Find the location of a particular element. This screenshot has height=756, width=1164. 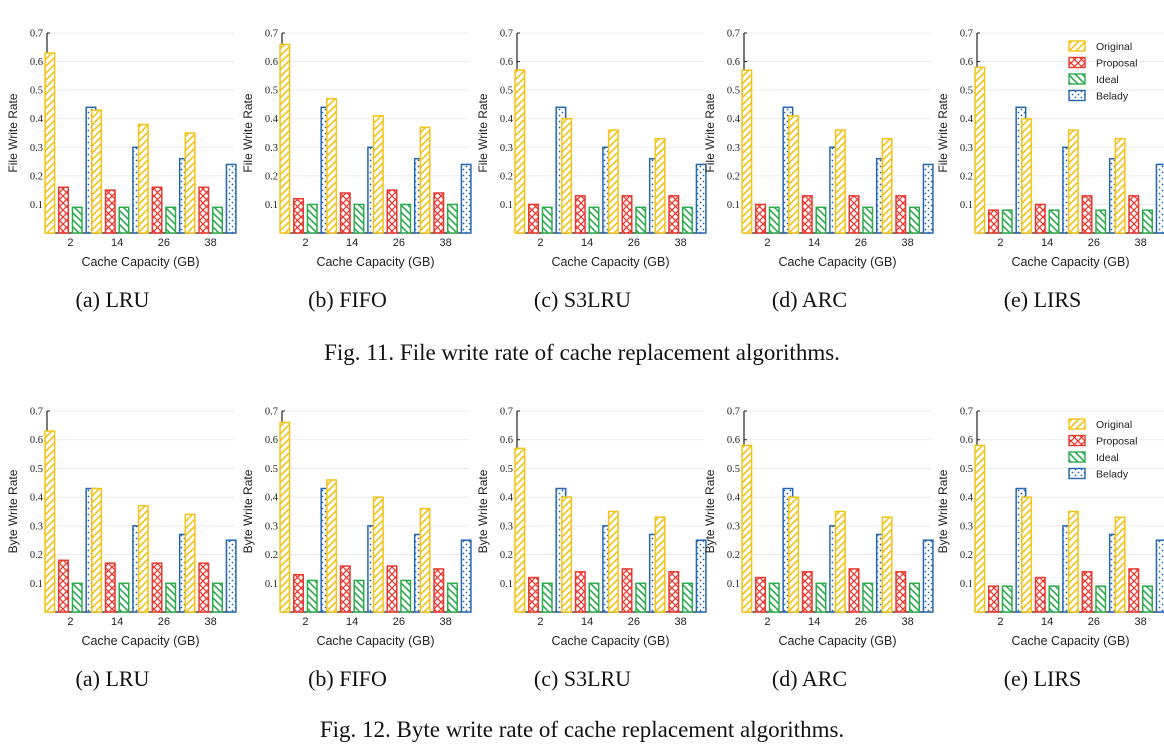

y-axis-label: Byte Write Rate is located at coordinates (943, 511).